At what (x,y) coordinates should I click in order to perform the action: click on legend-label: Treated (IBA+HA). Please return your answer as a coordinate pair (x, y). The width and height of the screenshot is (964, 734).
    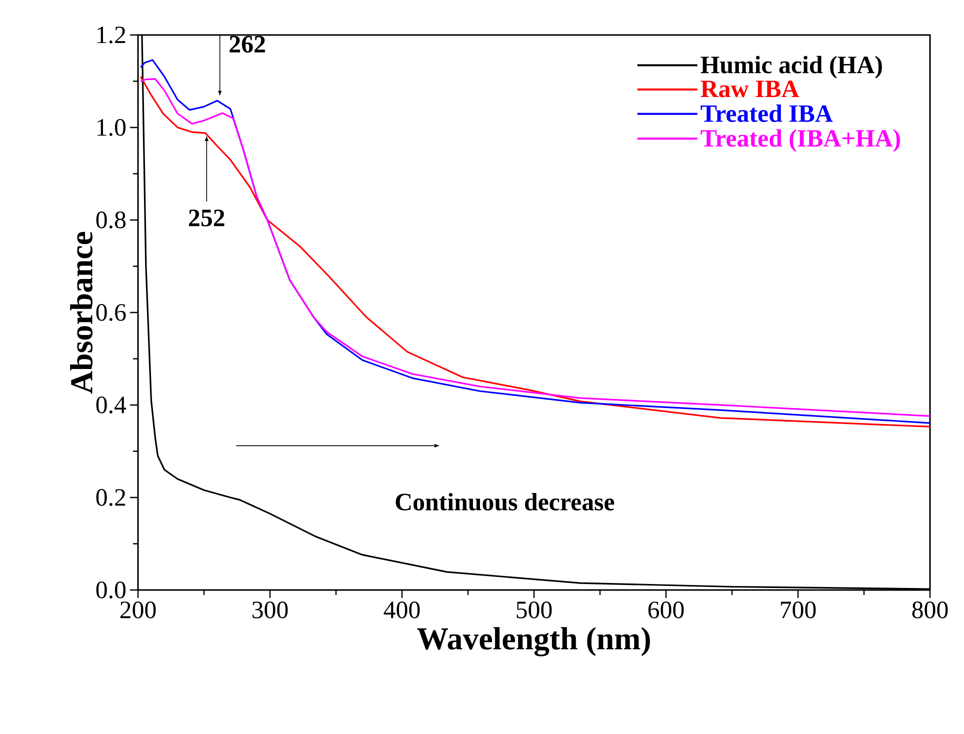
    Looking at the image, I should click on (800, 140).